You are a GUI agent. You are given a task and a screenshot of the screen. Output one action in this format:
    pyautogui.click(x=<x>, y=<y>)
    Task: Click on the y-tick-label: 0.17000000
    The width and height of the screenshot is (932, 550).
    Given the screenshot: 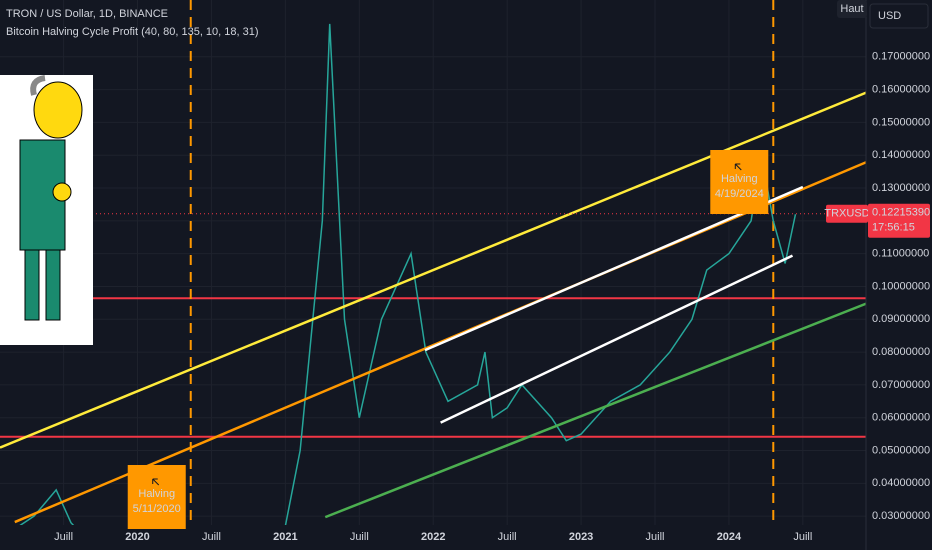 What is the action you would take?
    pyautogui.click(x=901, y=57)
    